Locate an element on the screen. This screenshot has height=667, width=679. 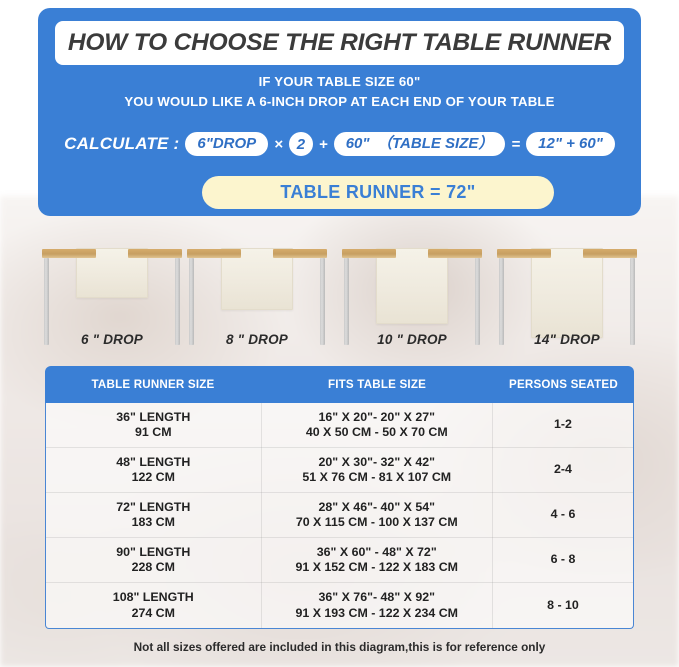
cell-runner-size: 90" LENGTH 228 CM is located at coordinates (153, 560).